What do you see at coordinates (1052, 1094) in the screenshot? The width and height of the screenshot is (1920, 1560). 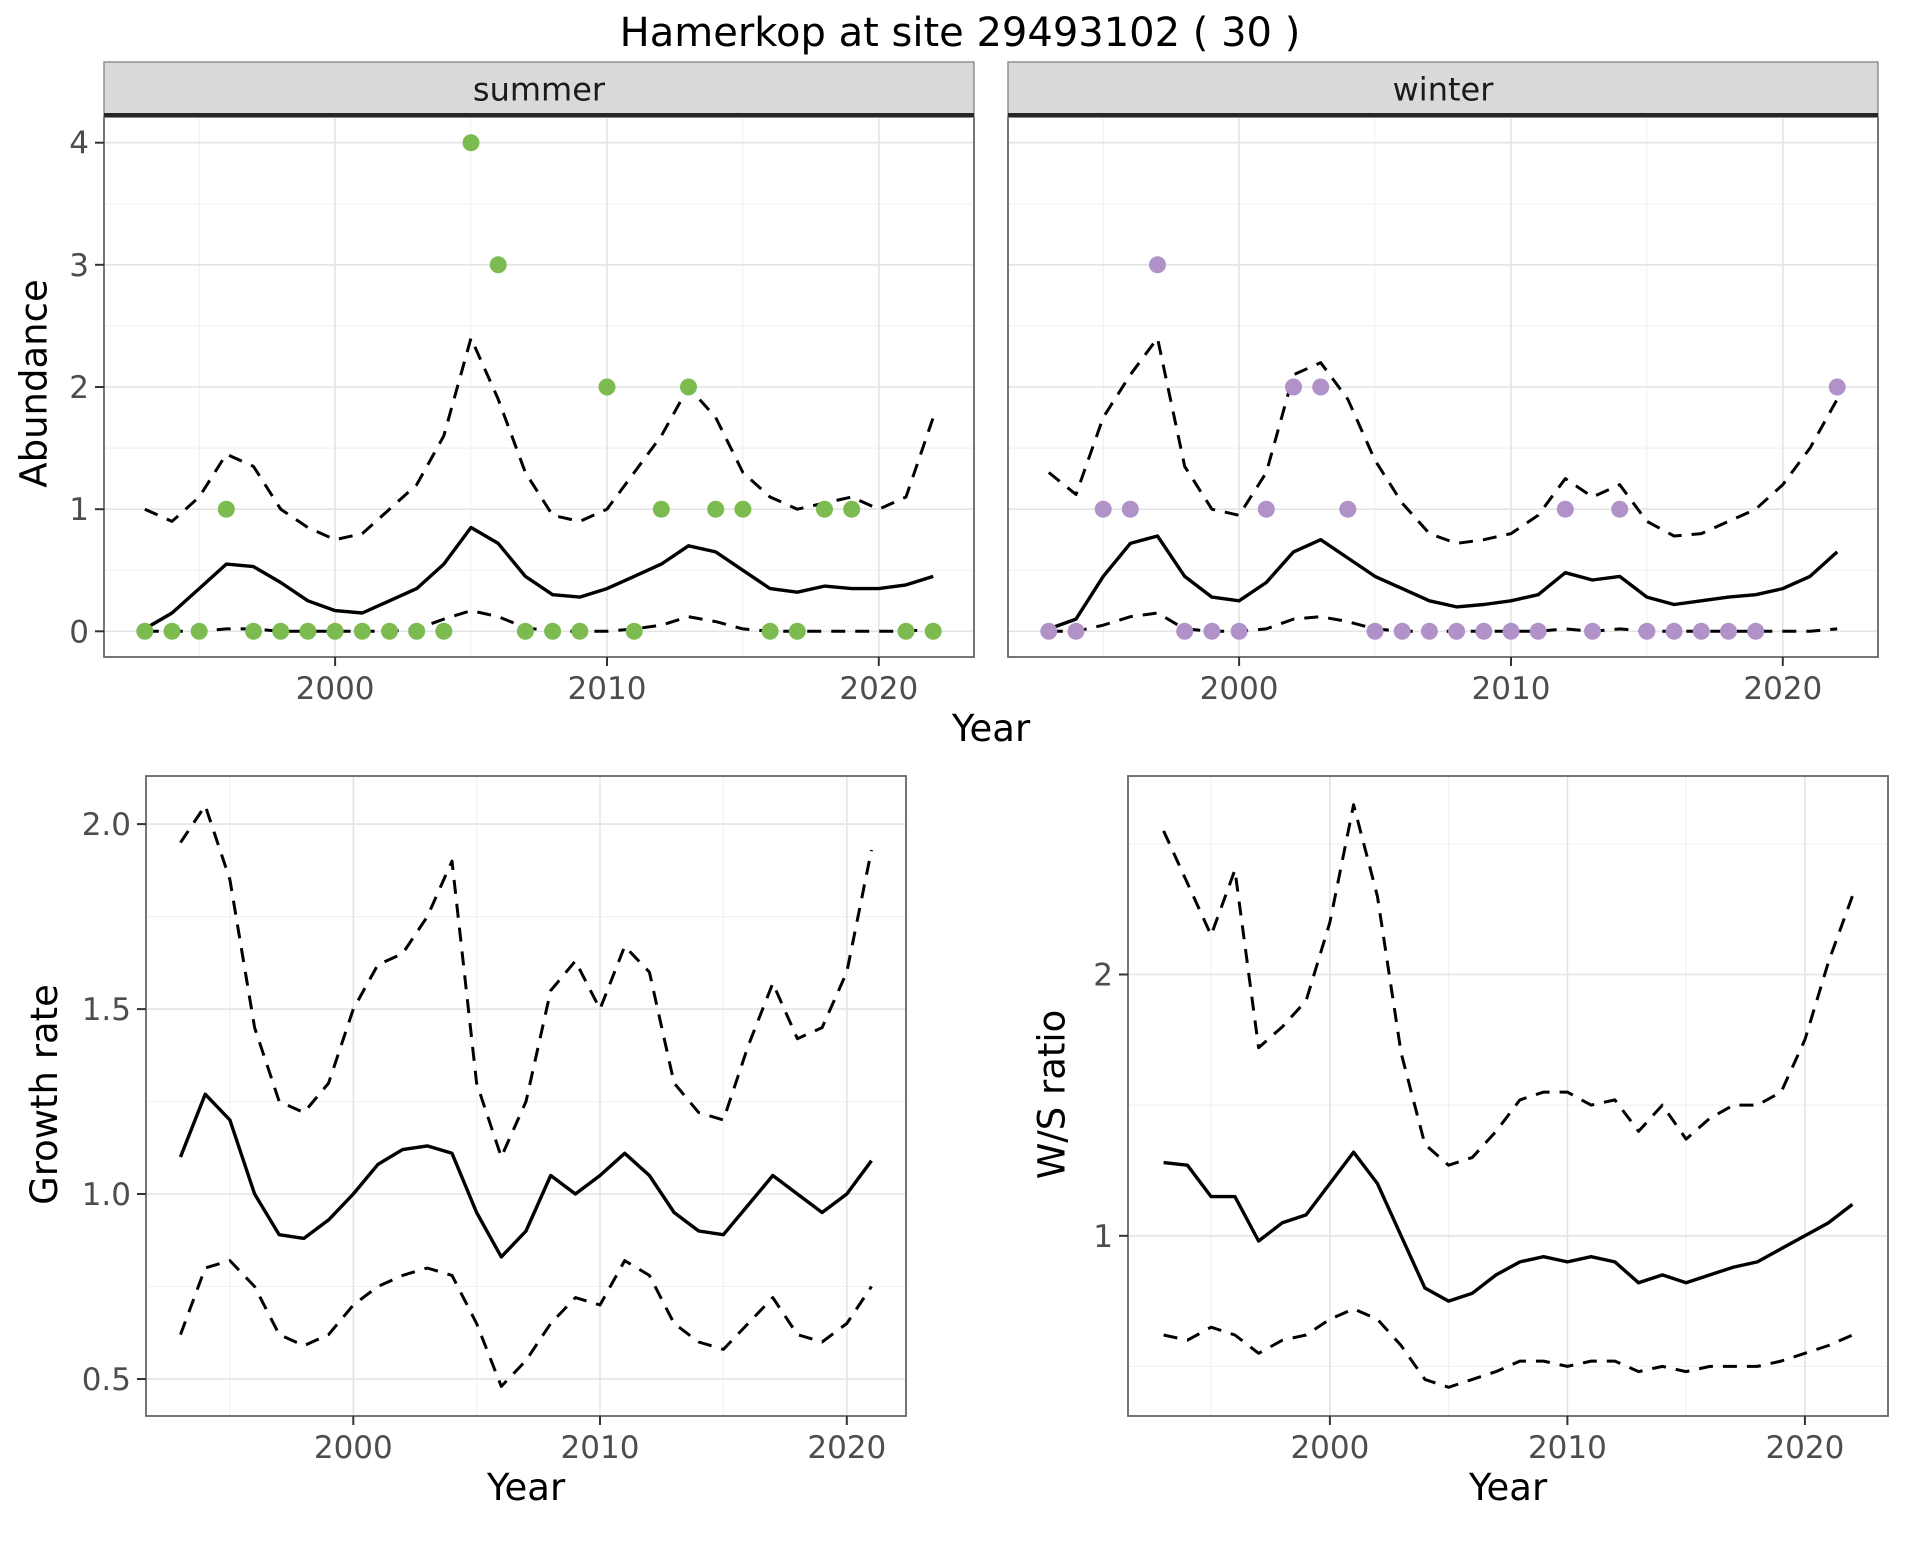 I see `ws-ratio-axis-label: W/S ratio` at bounding box center [1052, 1094].